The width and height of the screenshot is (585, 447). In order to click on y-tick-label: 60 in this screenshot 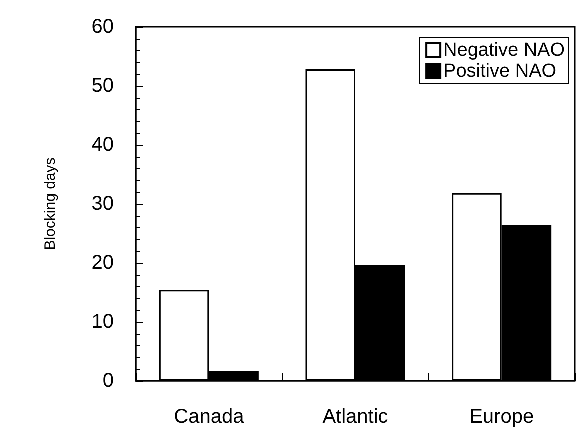, I will do `click(103, 27)`.